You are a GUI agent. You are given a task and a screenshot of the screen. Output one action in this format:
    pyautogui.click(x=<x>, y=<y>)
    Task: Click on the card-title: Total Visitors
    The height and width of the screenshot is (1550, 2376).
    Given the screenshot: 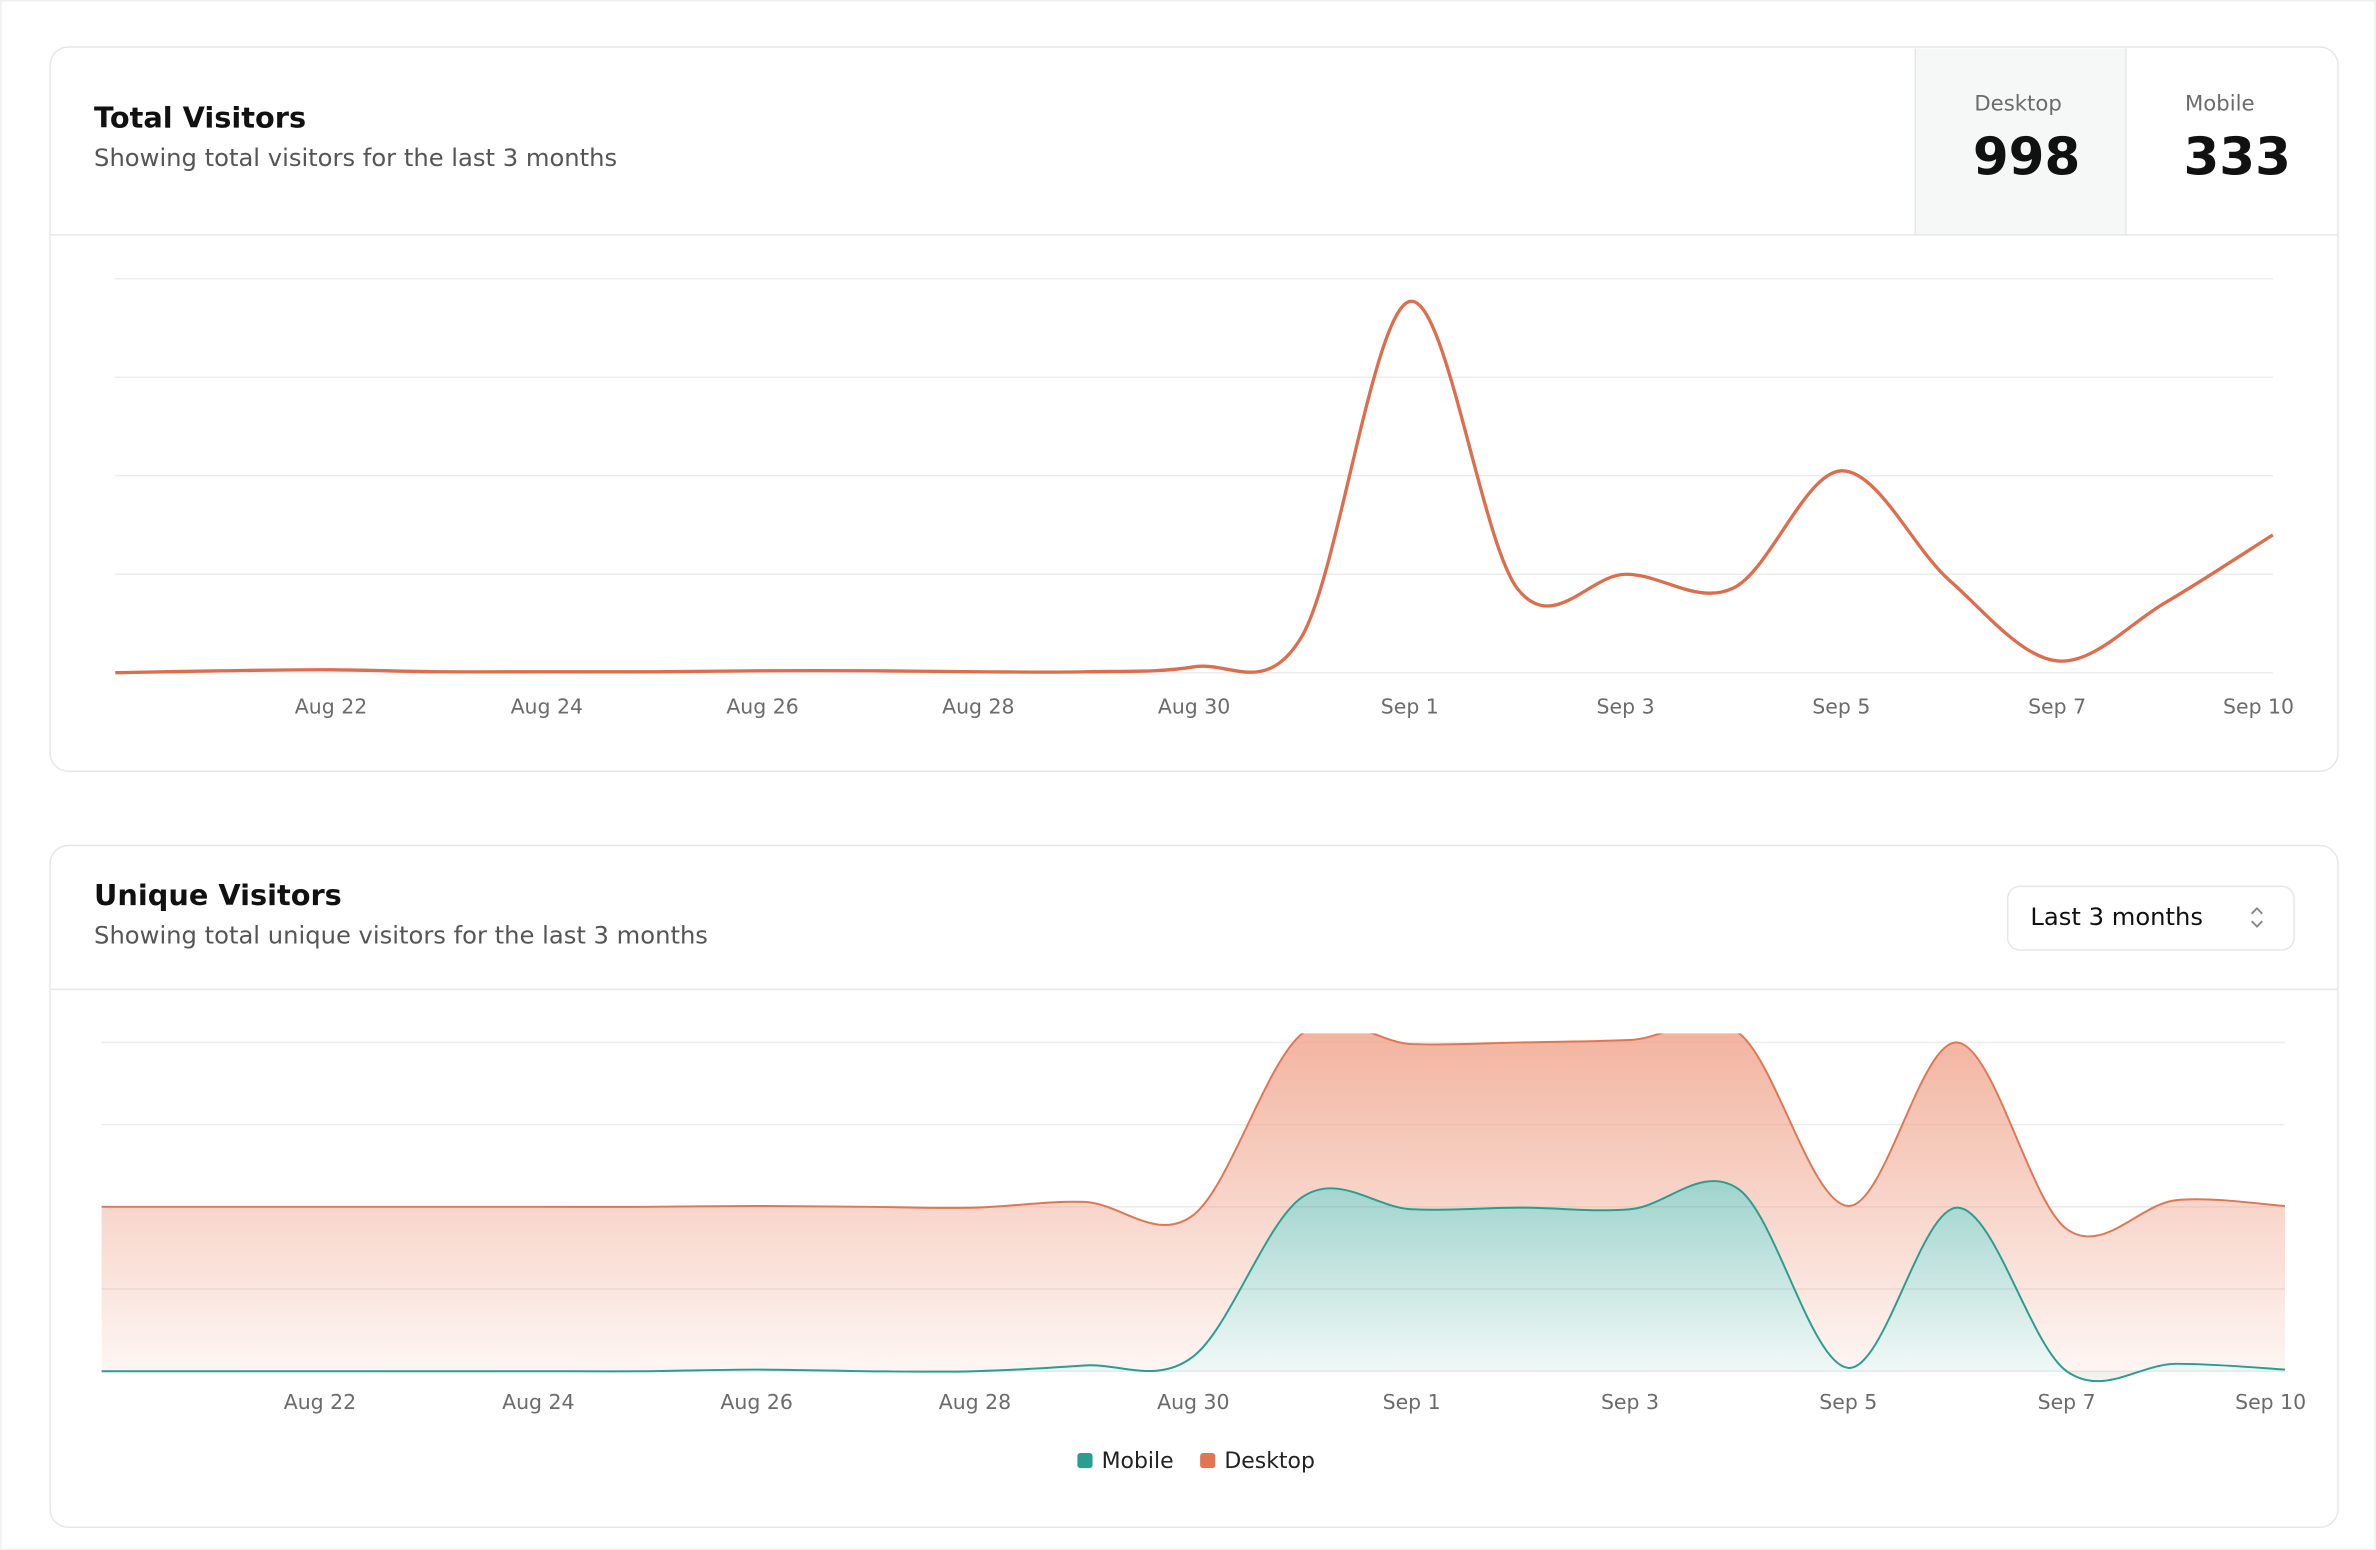 What is the action you would take?
    pyautogui.click(x=200, y=118)
    